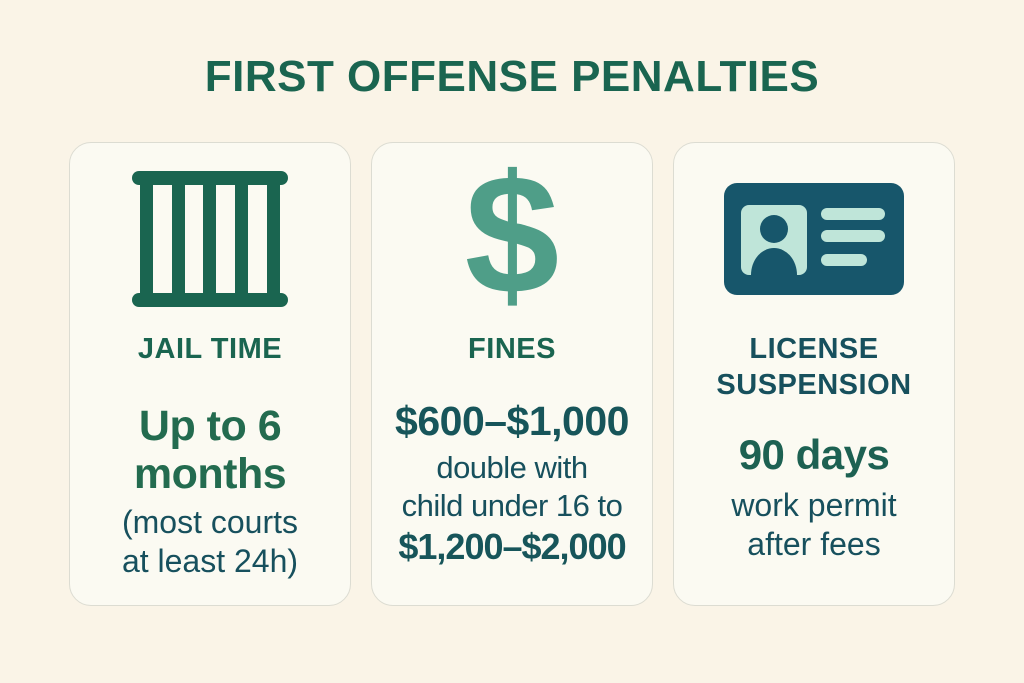  I want to click on dollar-icon: $, so click(512, 235).